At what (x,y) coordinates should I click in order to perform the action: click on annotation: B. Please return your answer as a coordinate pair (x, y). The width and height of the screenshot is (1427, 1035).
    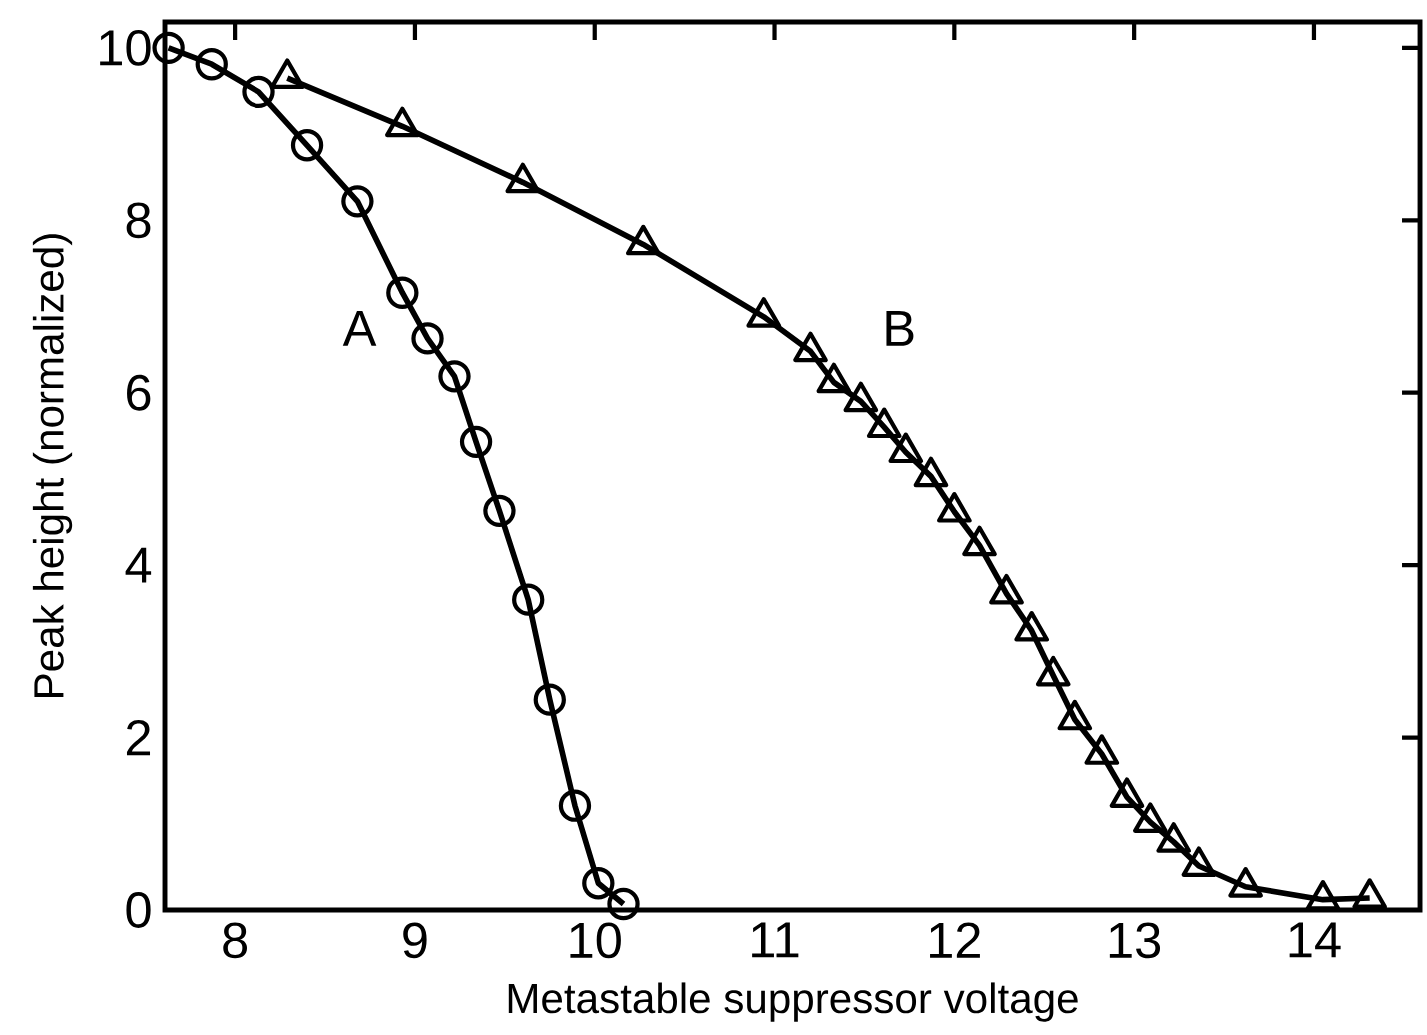
    Looking at the image, I should click on (900, 328).